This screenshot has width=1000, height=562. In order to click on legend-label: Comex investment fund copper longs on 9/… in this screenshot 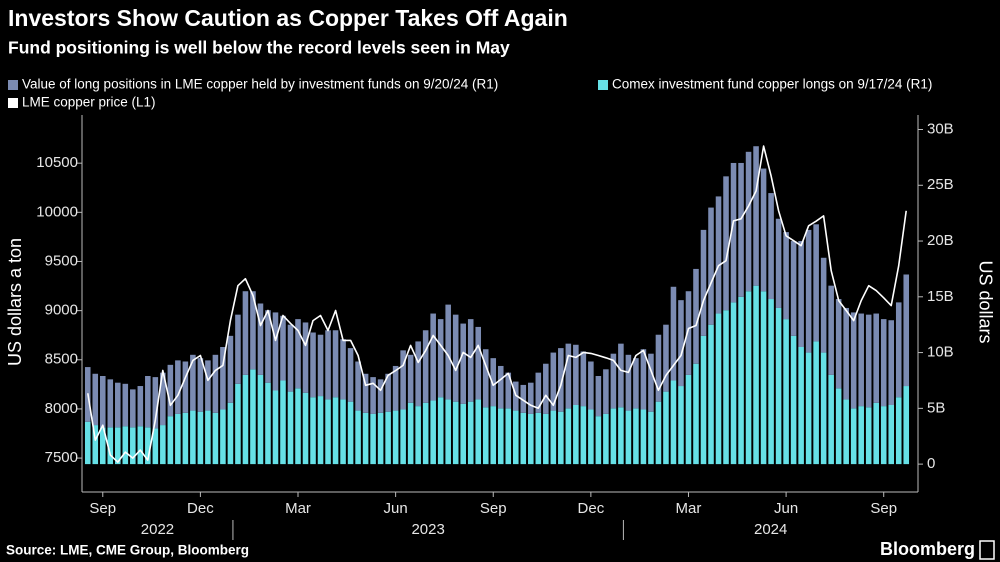, I will do `click(772, 84)`.